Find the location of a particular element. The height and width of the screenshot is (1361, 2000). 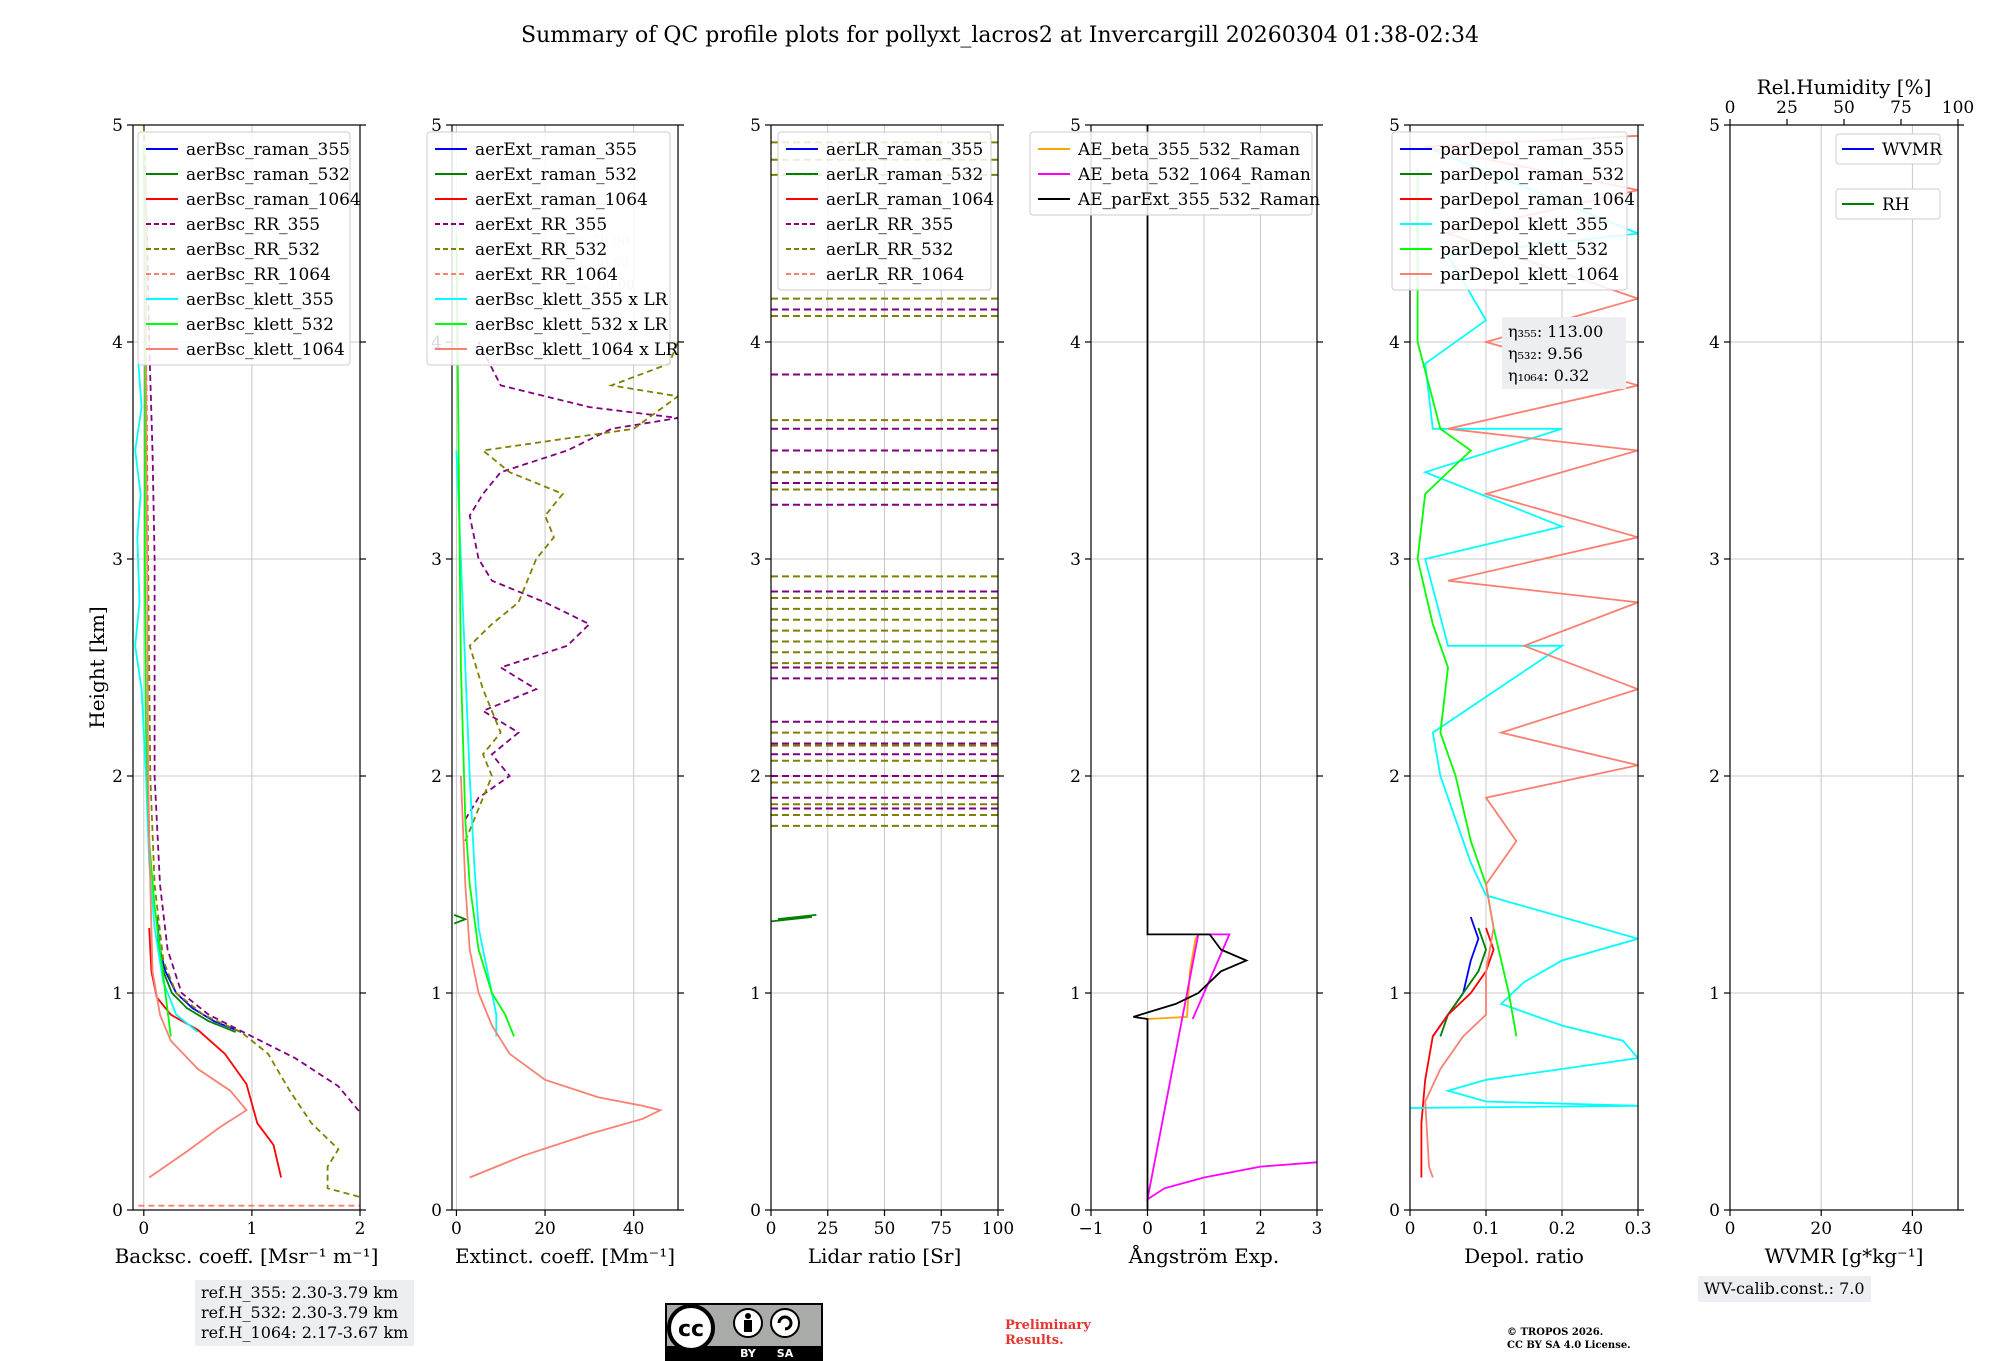

plot-area-ext is located at coordinates (565, 706).